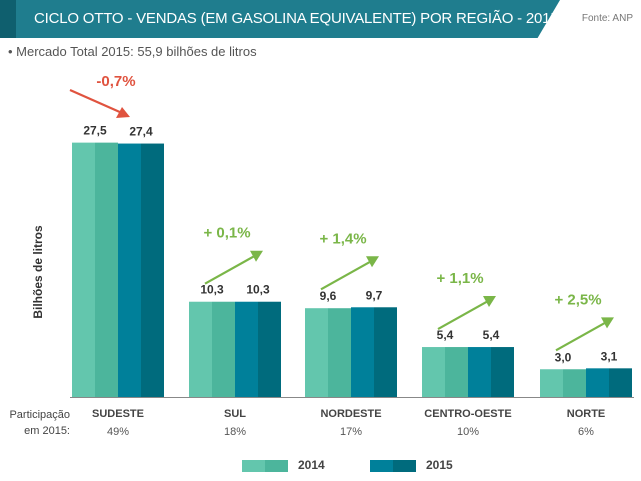 Image resolution: width=641 pixels, height=481 pixels. What do you see at coordinates (38, 423) in the screenshot?
I see `participation-label: Participação em 2015:` at bounding box center [38, 423].